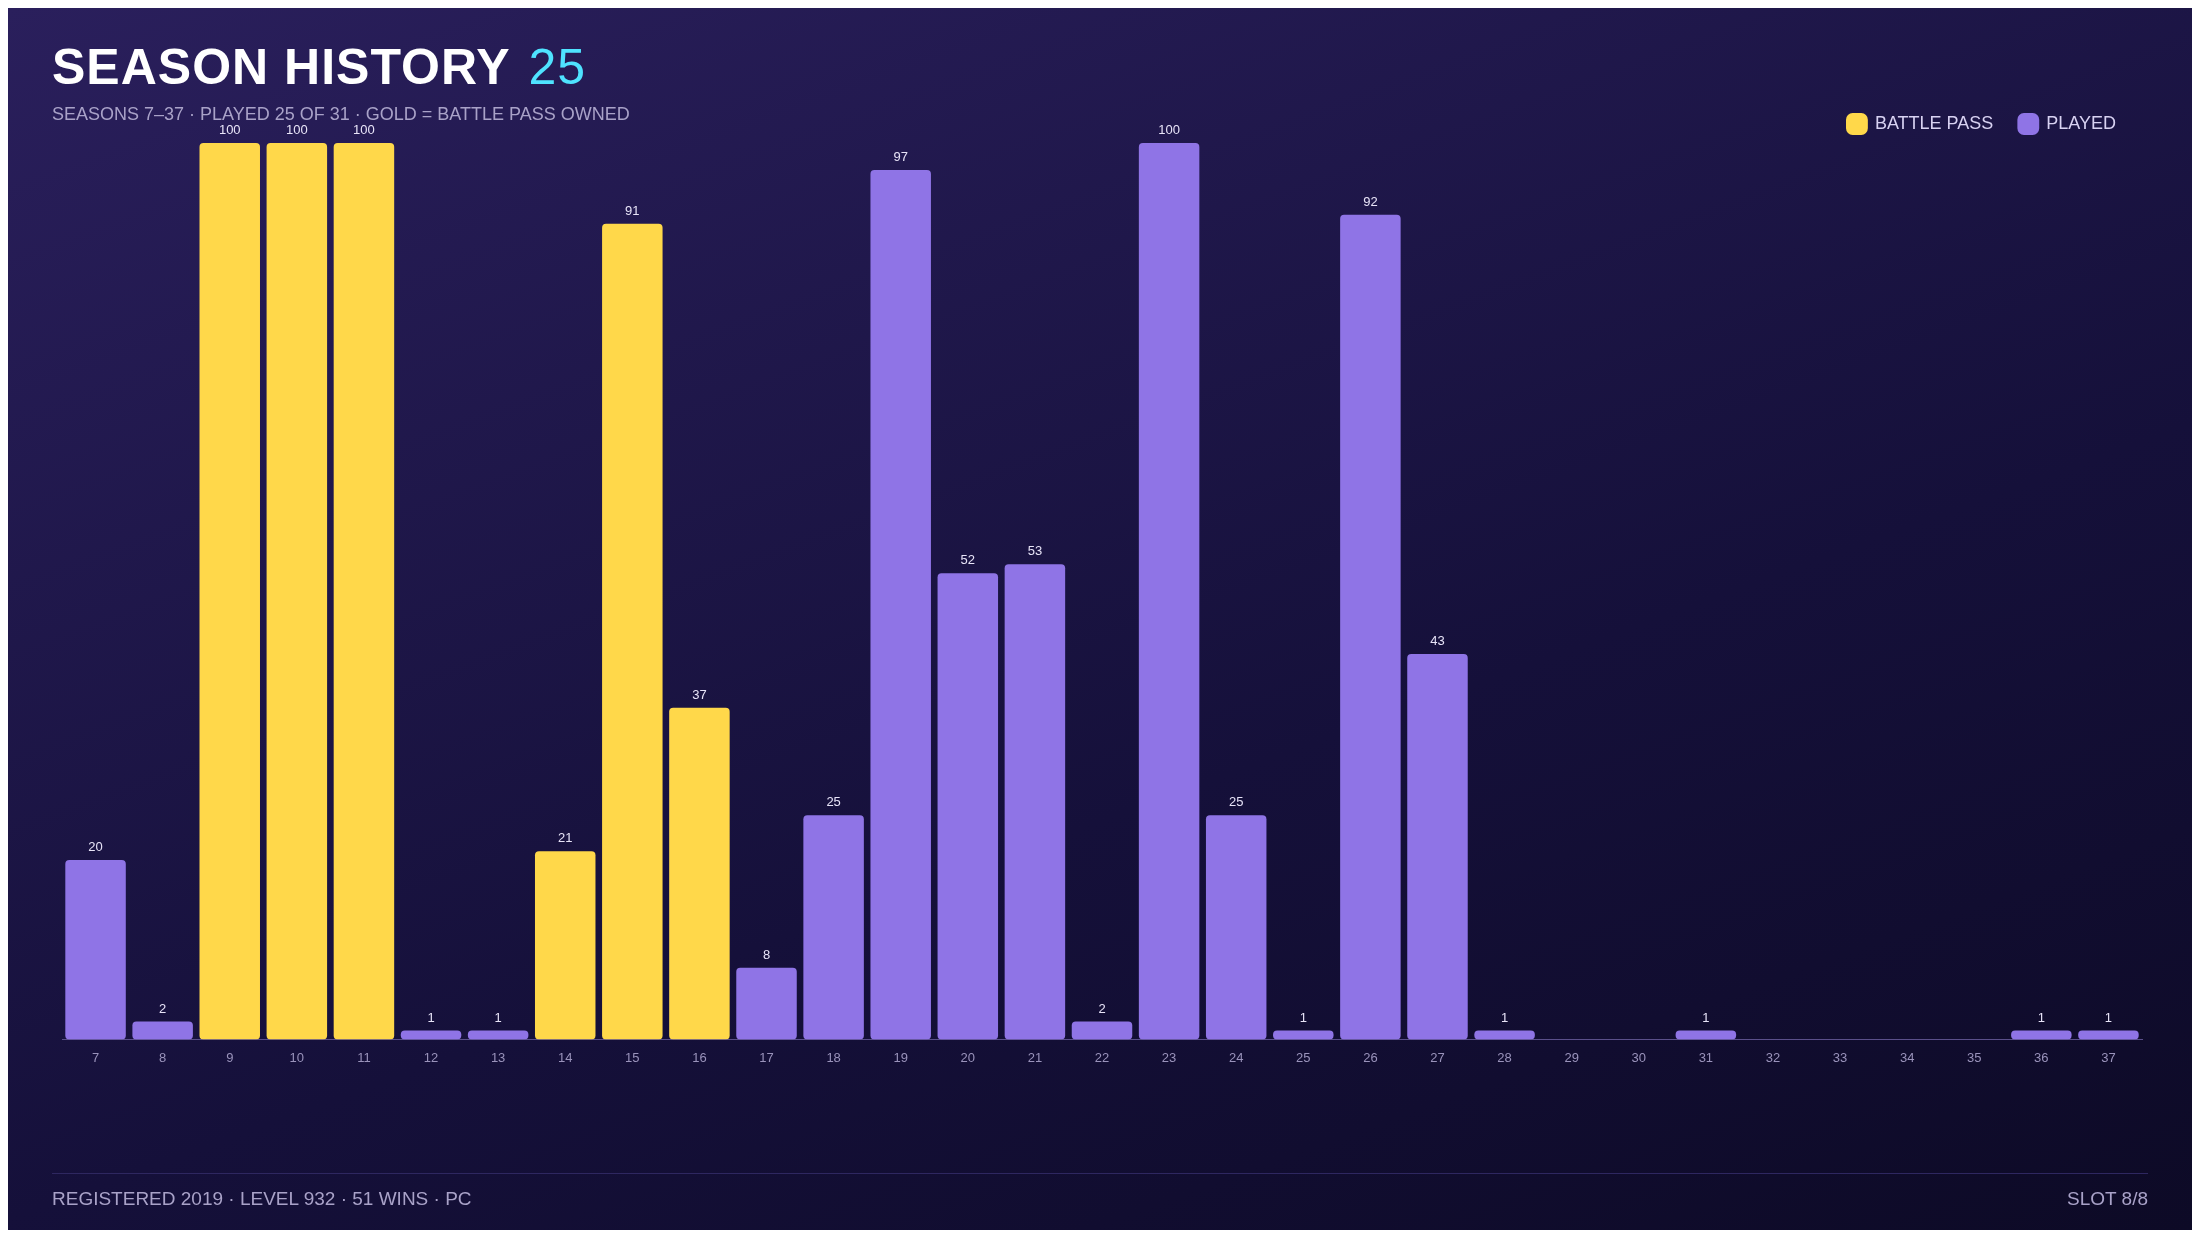 The height and width of the screenshot is (1238, 2200). Describe the element at coordinates (968, 560) in the screenshot. I see `data-label: 52` at that location.